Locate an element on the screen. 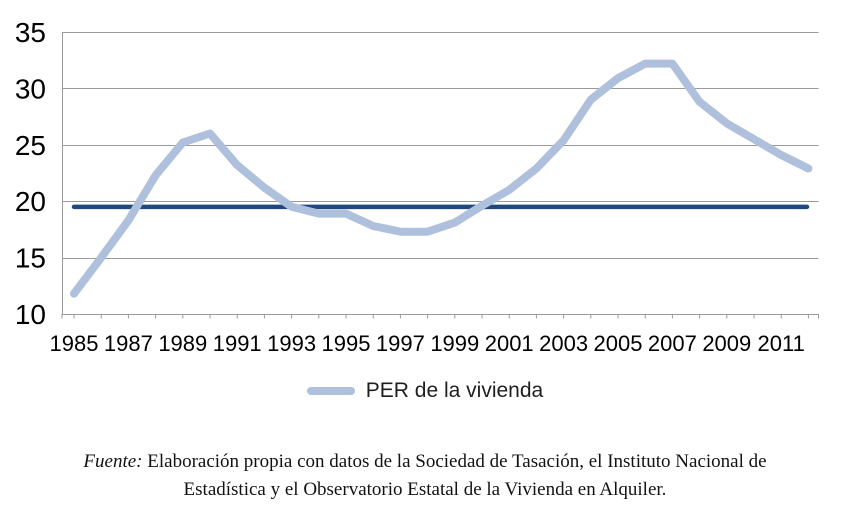 The width and height of the screenshot is (850, 512). x-axis-label: 1997 is located at coordinates (400, 343).